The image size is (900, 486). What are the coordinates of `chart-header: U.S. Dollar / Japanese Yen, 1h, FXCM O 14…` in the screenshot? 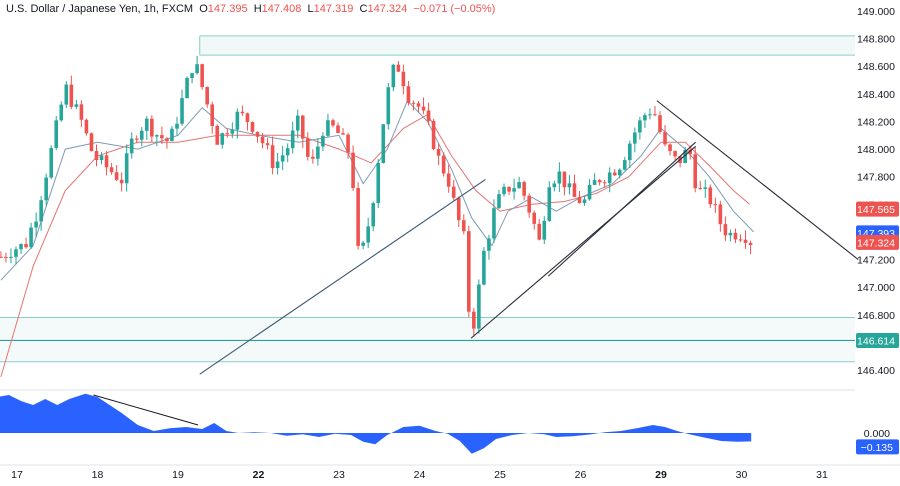 It's located at (250, 9).